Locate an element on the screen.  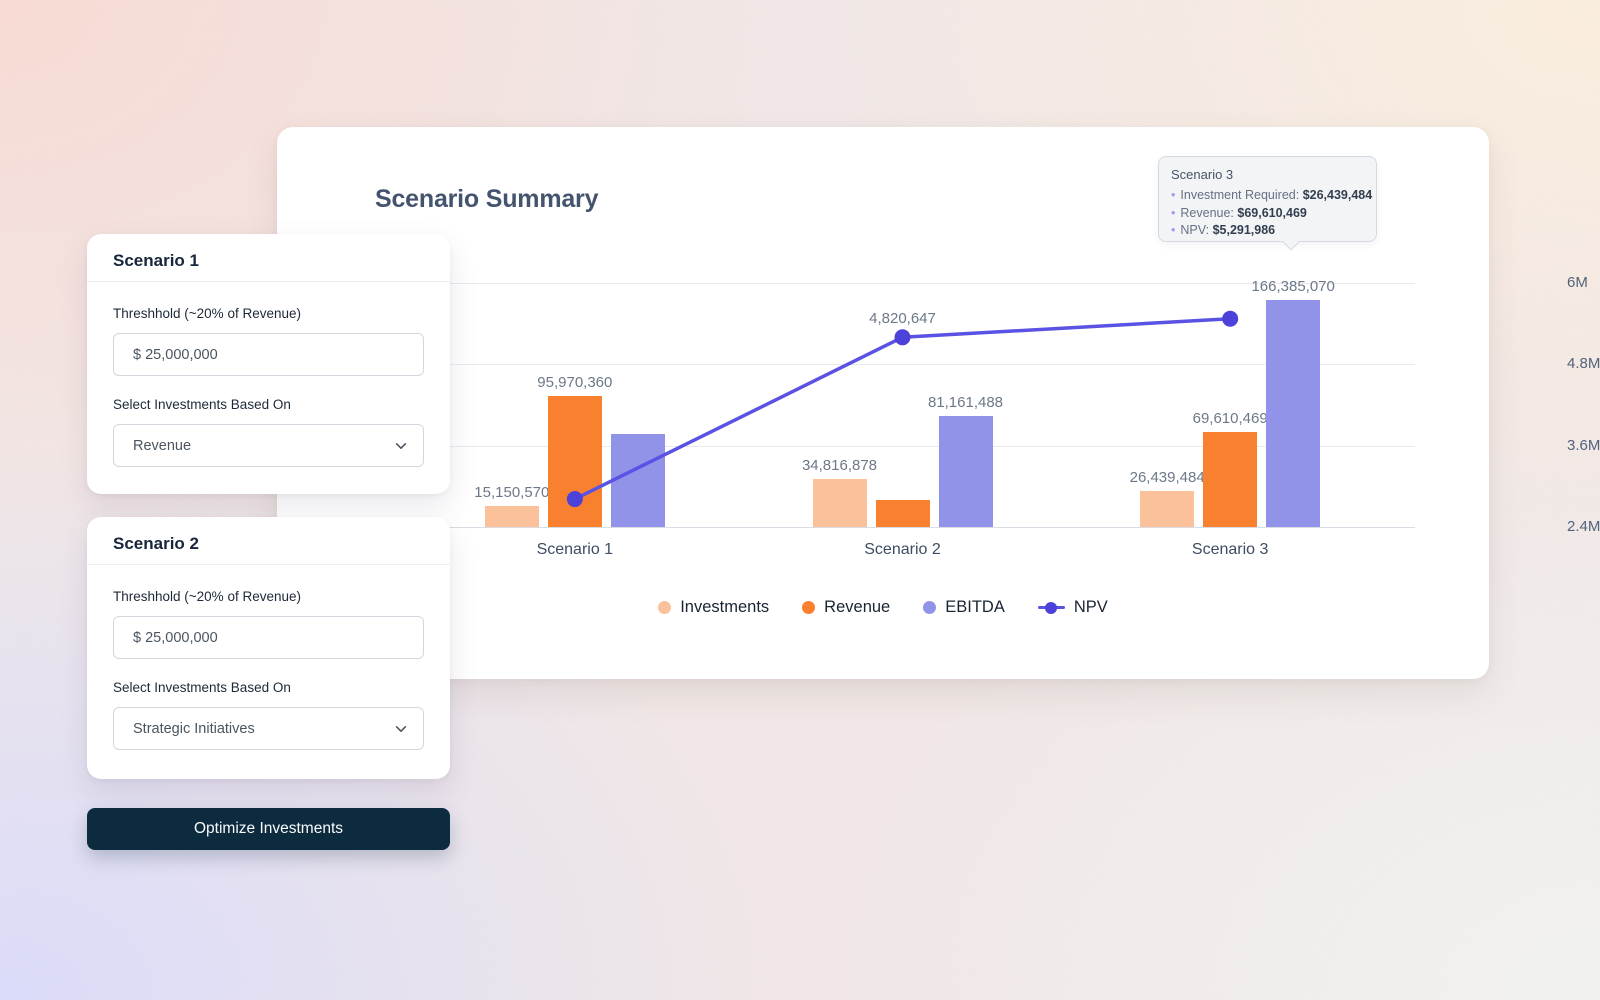
npv-line is located at coordinates (902, 408).